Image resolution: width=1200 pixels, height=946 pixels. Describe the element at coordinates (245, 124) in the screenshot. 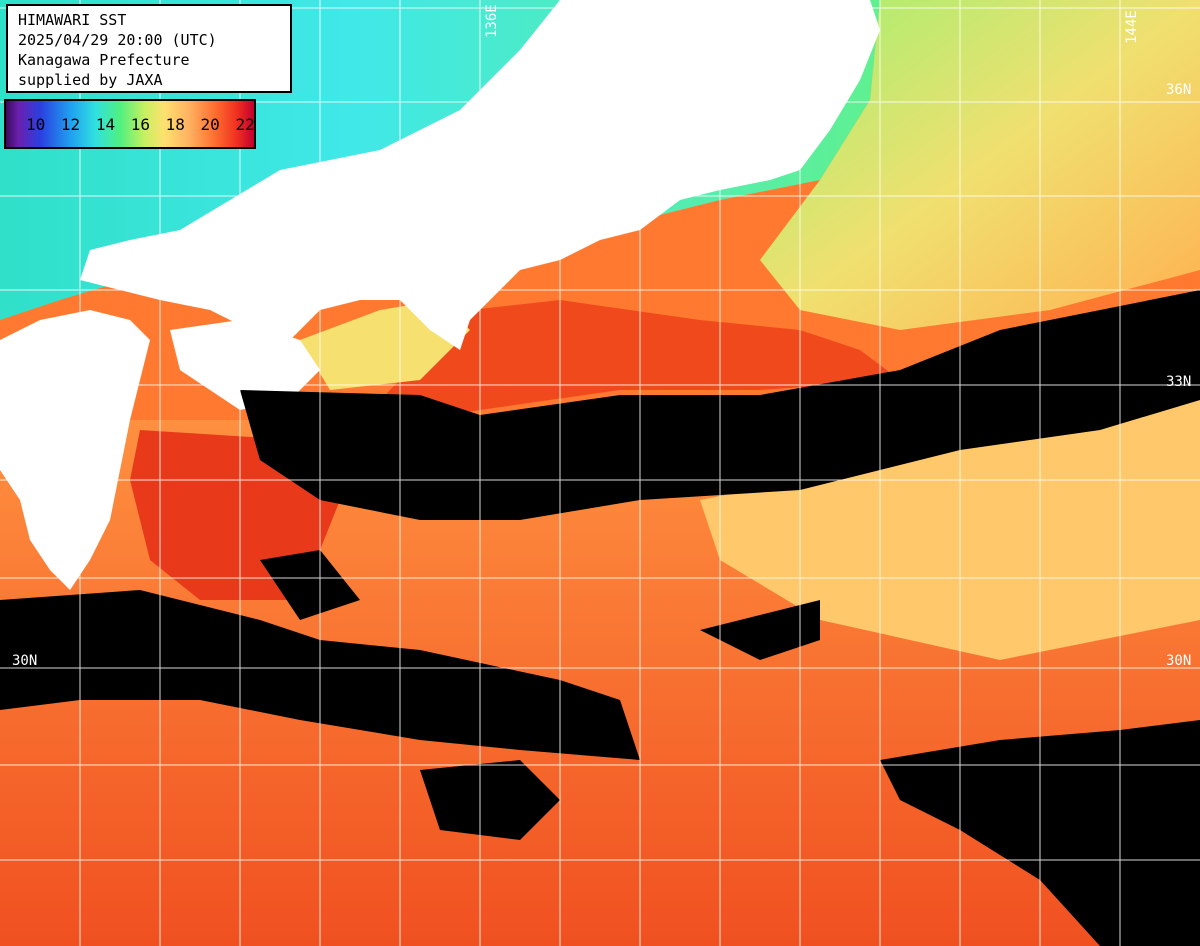

I see `legend-tick: 22` at that location.